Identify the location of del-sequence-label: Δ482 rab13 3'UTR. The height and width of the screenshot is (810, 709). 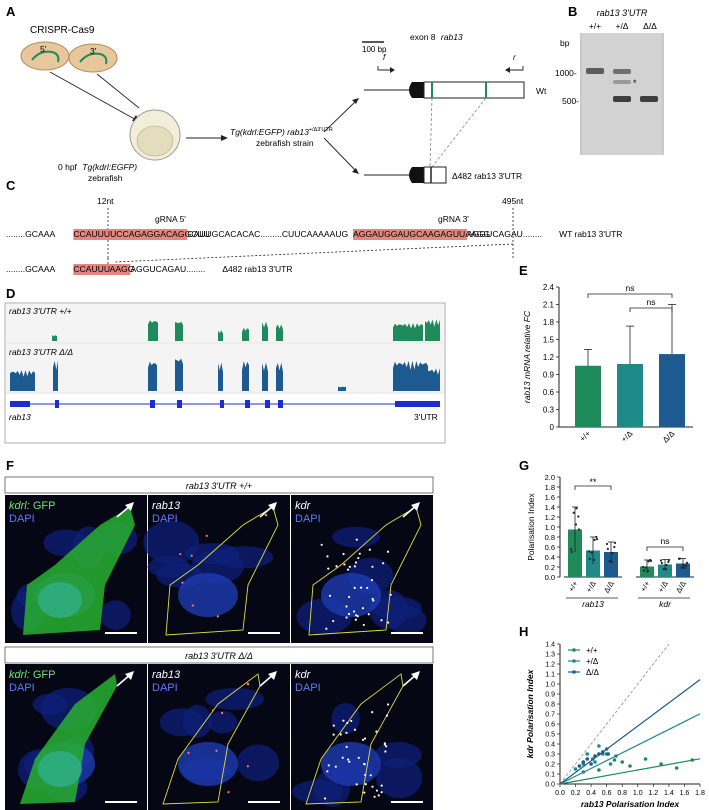
(257, 269).